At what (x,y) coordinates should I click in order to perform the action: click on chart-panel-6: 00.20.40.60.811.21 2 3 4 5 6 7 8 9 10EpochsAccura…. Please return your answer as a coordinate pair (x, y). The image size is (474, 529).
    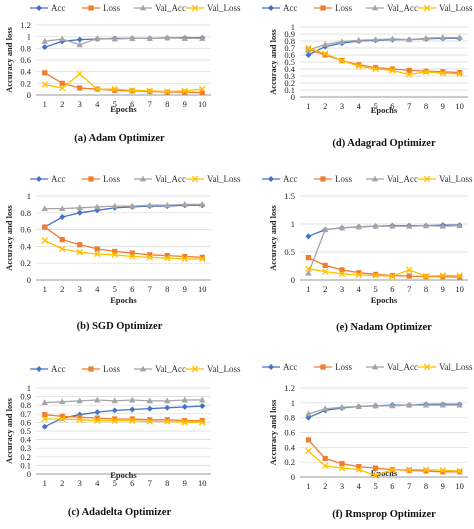
    Looking at the image, I should click on (367, 441).